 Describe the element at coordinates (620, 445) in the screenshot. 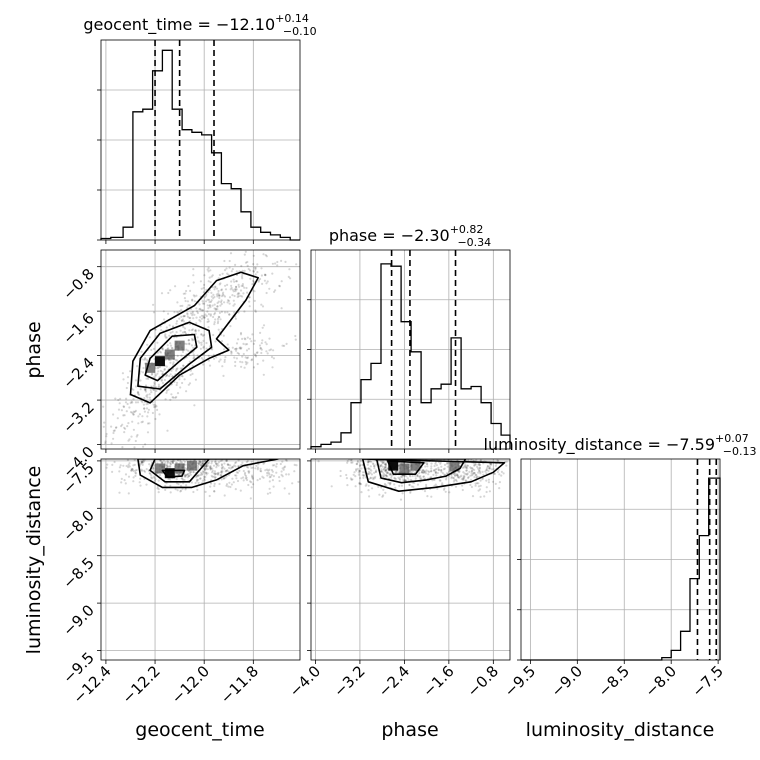

I see `title-2: luminosity_distance = −7.59+0.07 −0.13` at that location.